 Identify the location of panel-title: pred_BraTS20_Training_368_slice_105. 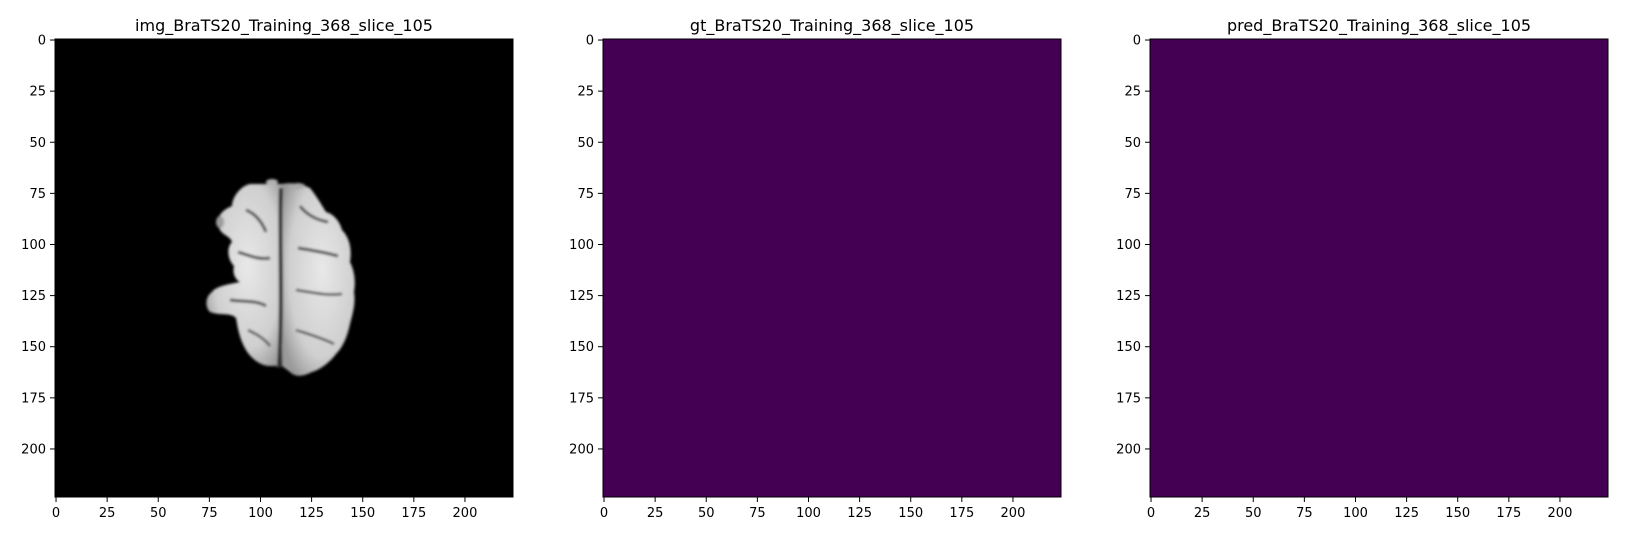
(1379, 26).